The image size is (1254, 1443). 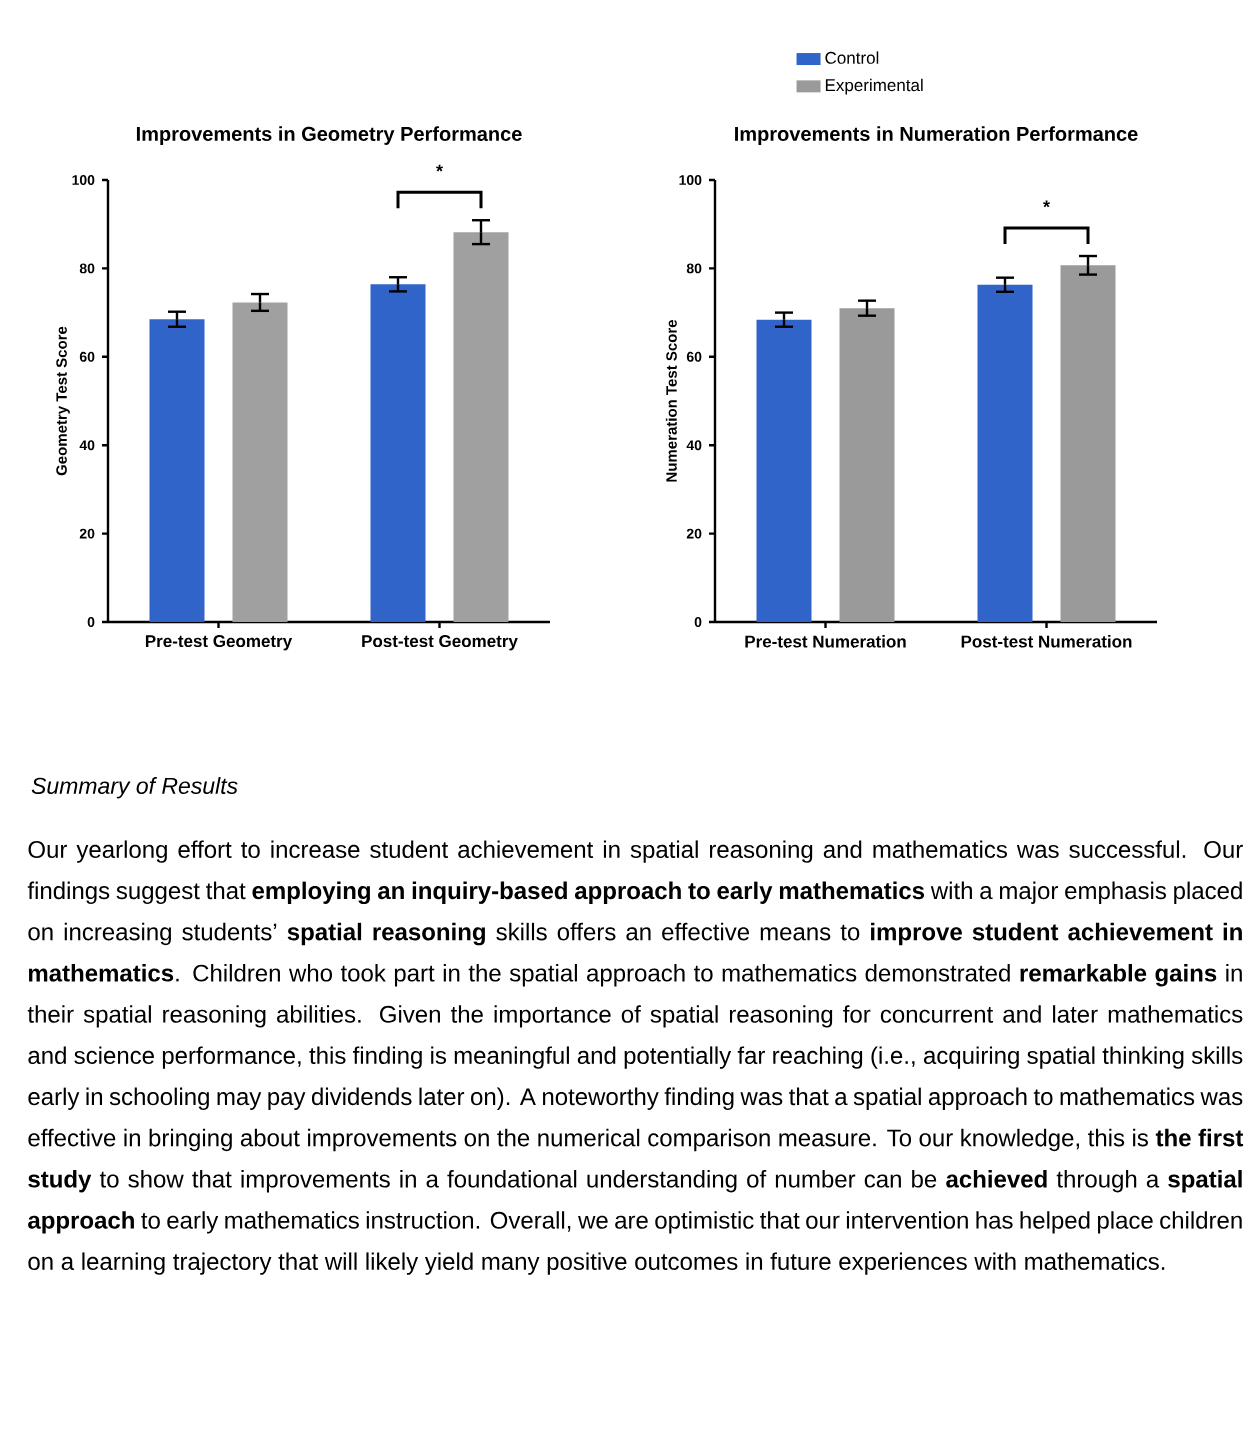 What do you see at coordinates (936, 135) in the screenshot?
I see `chart-title: Improvements in Numeration Performance` at bounding box center [936, 135].